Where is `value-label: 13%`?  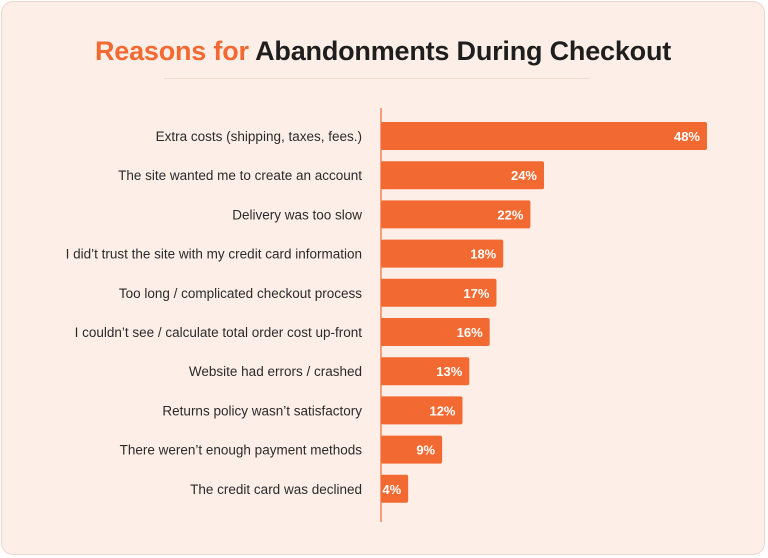
value-label: 13% is located at coordinates (449, 371).